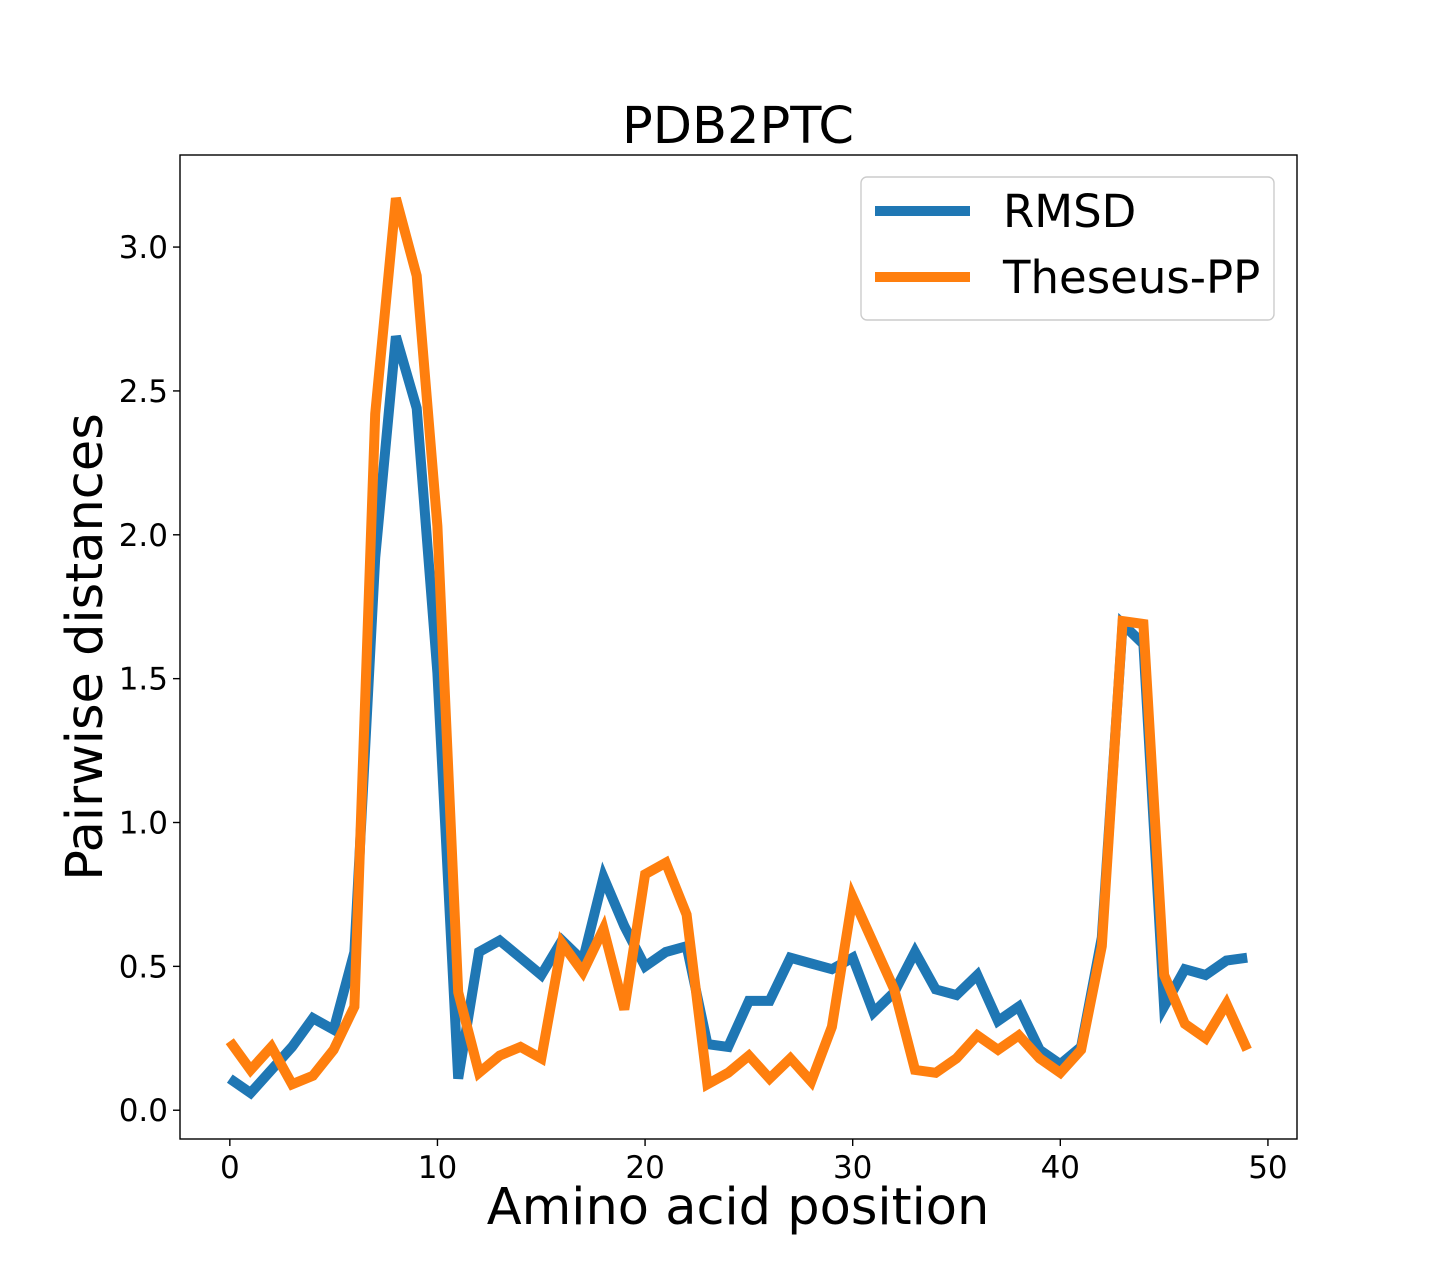 The width and height of the screenshot is (1440, 1280). What do you see at coordinates (738, 126) in the screenshot?
I see `chart-title: PDB2PTC` at bounding box center [738, 126].